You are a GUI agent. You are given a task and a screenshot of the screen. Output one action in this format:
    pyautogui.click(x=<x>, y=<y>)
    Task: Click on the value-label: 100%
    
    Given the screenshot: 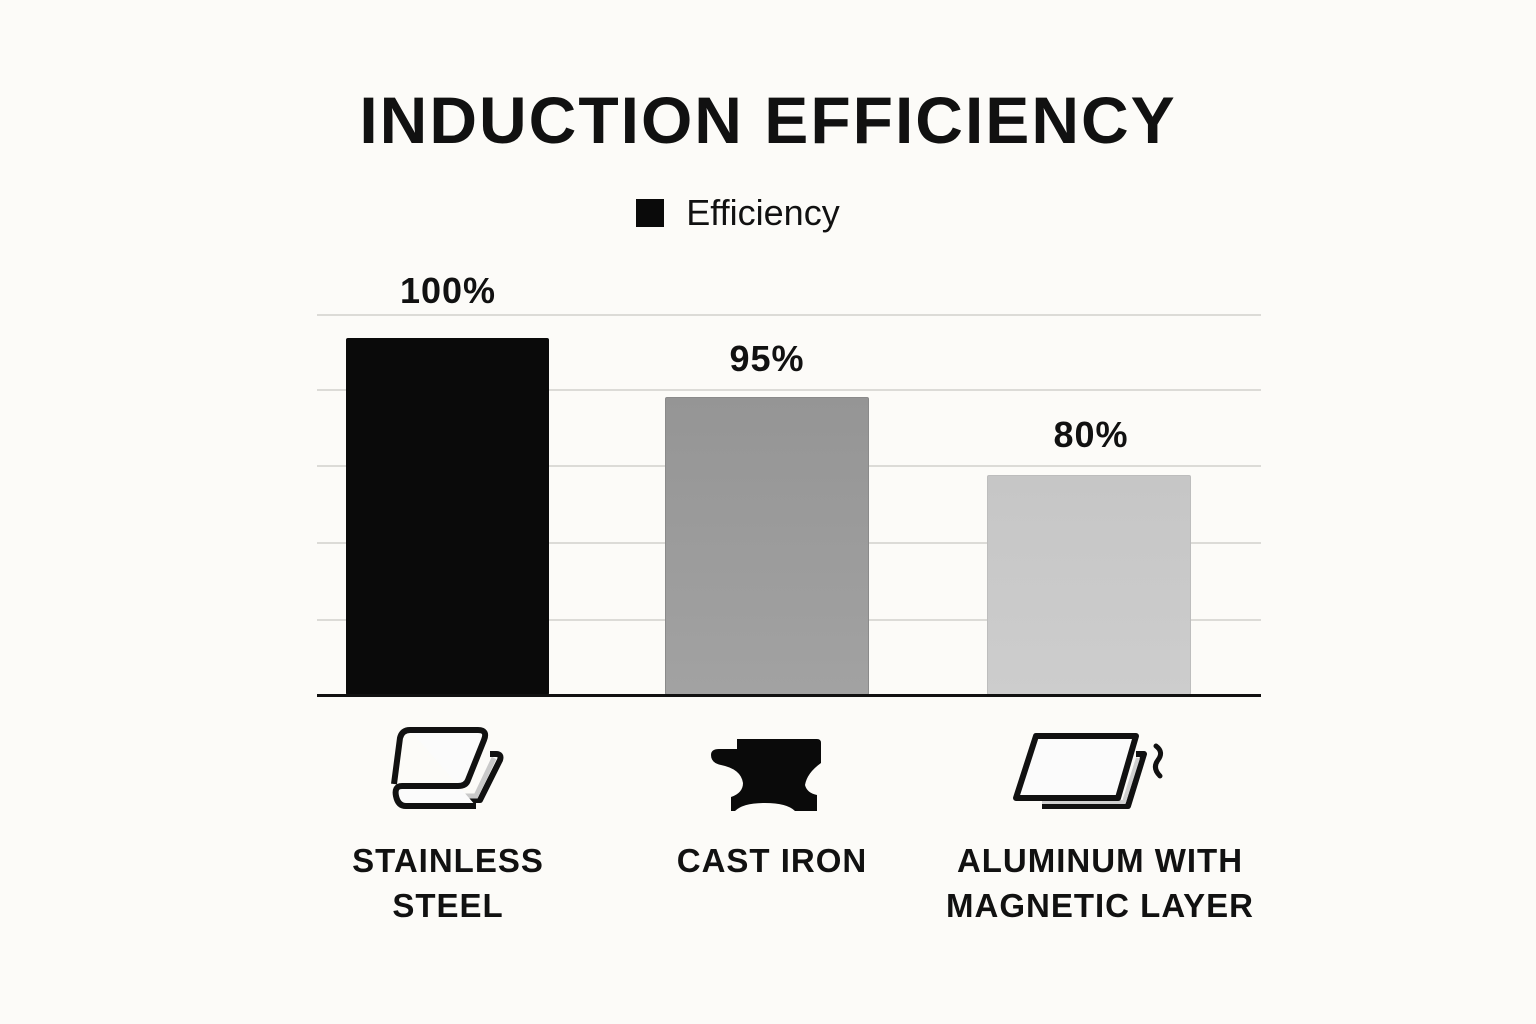 What is the action you would take?
    pyautogui.click(x=448, y=290)
    